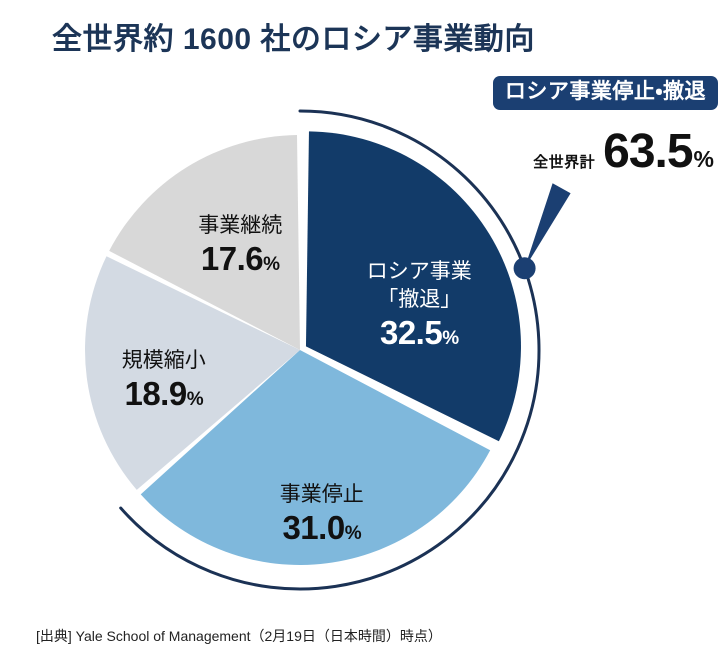 This screenshot has width=722, height=664. I want to click on pie-slice-name: 「撤退」, so click(419, 299).